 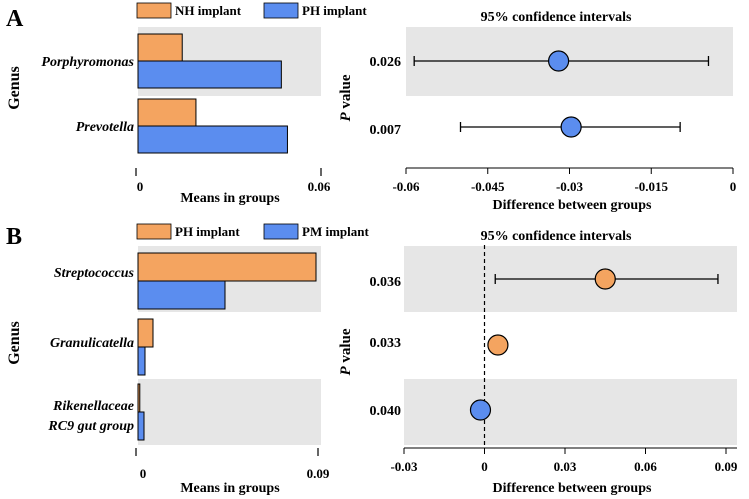 What do you see at coordinates (87, 62) in the screenshot?
I see `category-label-porphyromonas: Porphyromonas` at bounding box center [87, 62].